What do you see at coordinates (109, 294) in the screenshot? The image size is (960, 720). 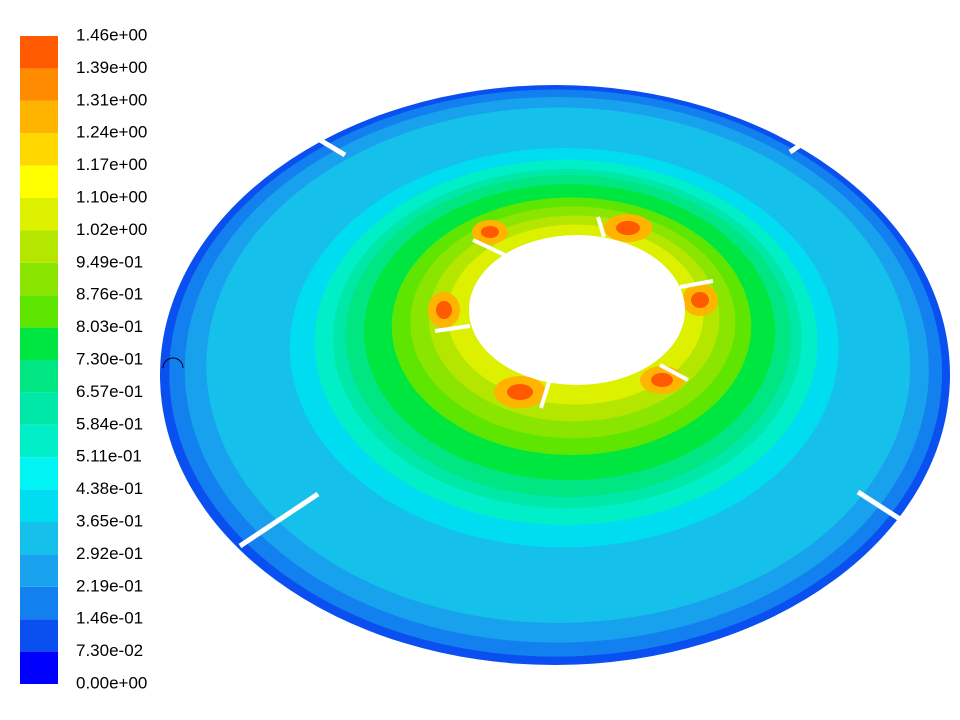 I see `colorbar-label: 8.76e-01` at bounding box center [109, 294].